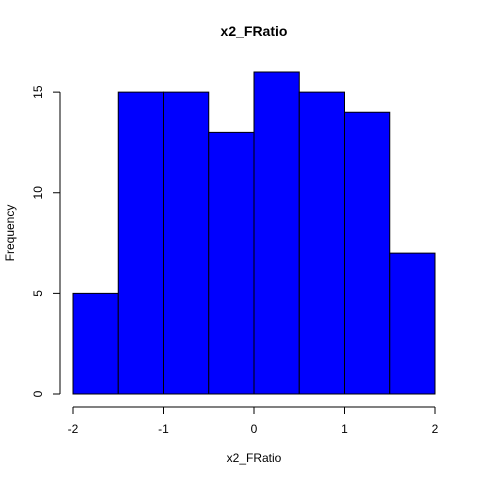  I want to click on chart-title: x2_FRatio, so click(254, 31).